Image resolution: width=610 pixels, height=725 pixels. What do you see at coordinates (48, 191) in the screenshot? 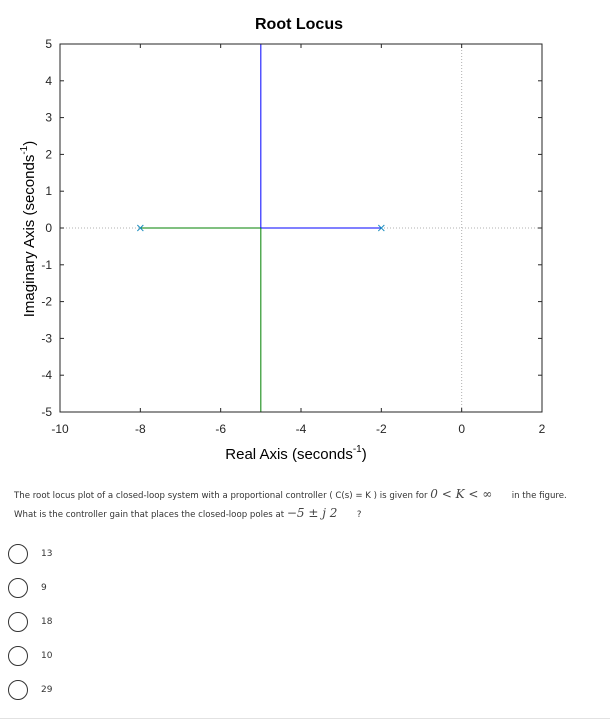
I see `y-tick-label: 1` at bounding box center [48, 191].